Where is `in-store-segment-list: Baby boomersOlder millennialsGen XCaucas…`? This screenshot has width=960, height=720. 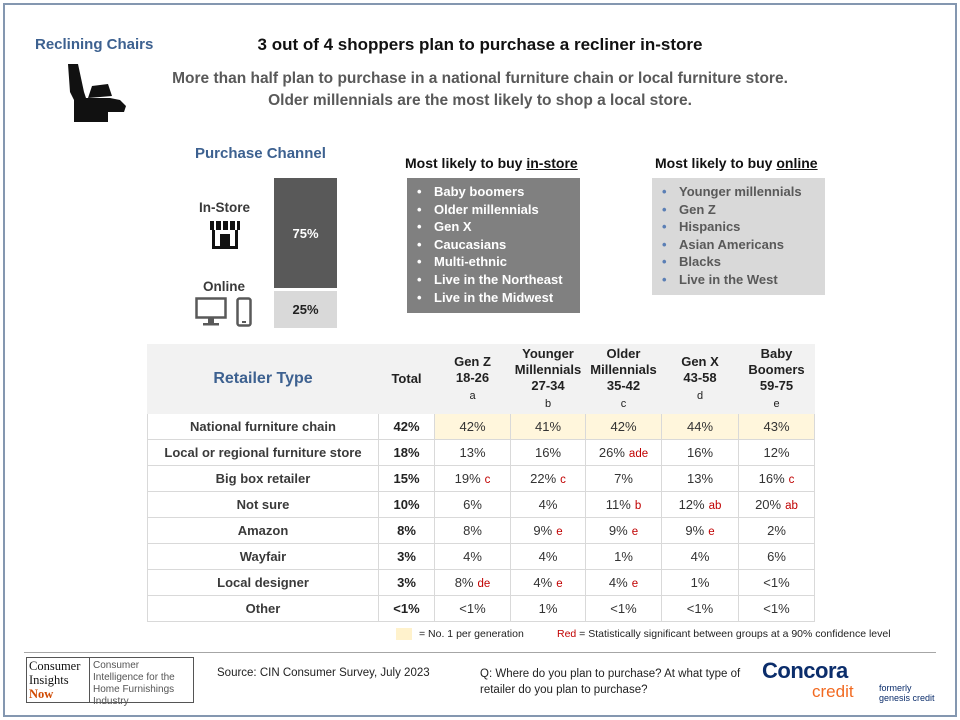 in-store-segment-list: Baby boomersOlder millennialsGen XCaucas… is located at coordinates (494, 244).